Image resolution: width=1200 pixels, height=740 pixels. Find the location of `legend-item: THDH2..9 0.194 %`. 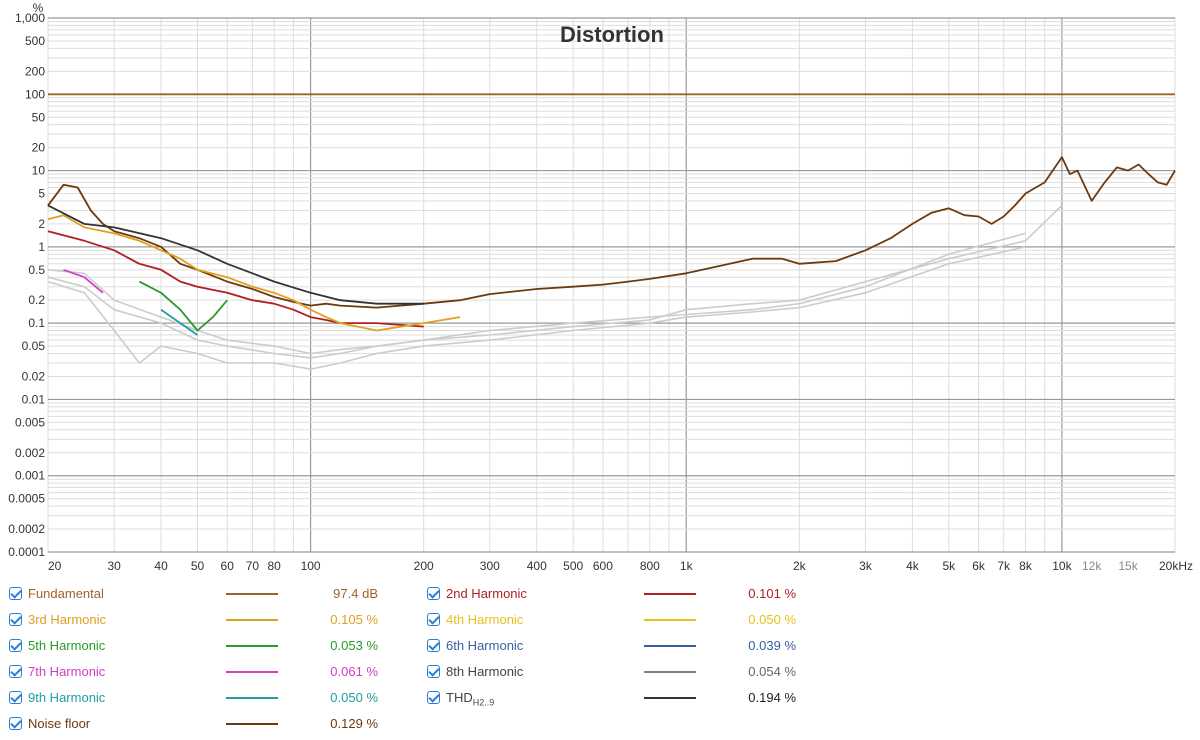

legend-item: THDH2..9 0.194 % is located at coordinates (618, 698).